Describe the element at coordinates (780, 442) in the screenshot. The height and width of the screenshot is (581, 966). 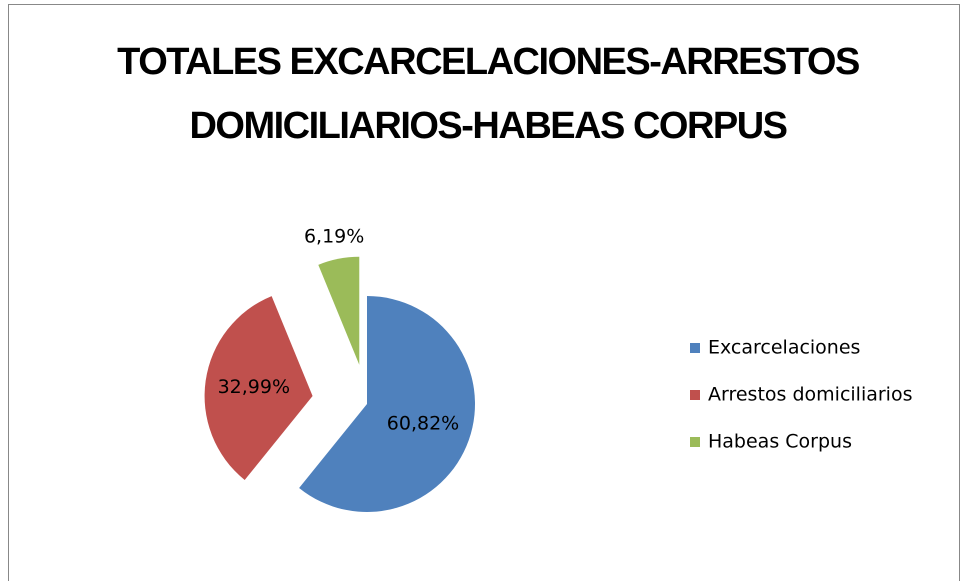
I see `legend-label: Habeas Corpus` at that location.